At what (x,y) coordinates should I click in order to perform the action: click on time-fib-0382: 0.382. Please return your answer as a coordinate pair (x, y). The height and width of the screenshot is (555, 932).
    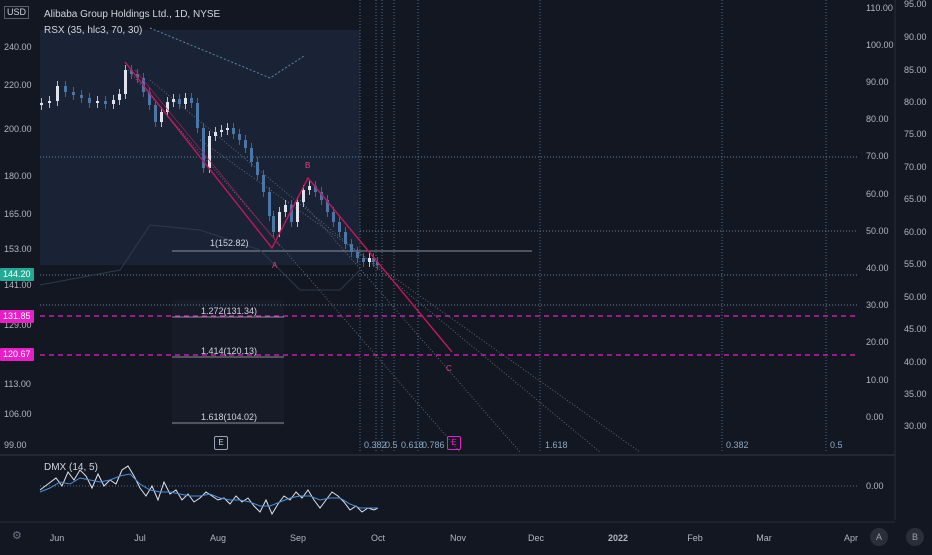
    Looking at the image, I should click on (375, 445).